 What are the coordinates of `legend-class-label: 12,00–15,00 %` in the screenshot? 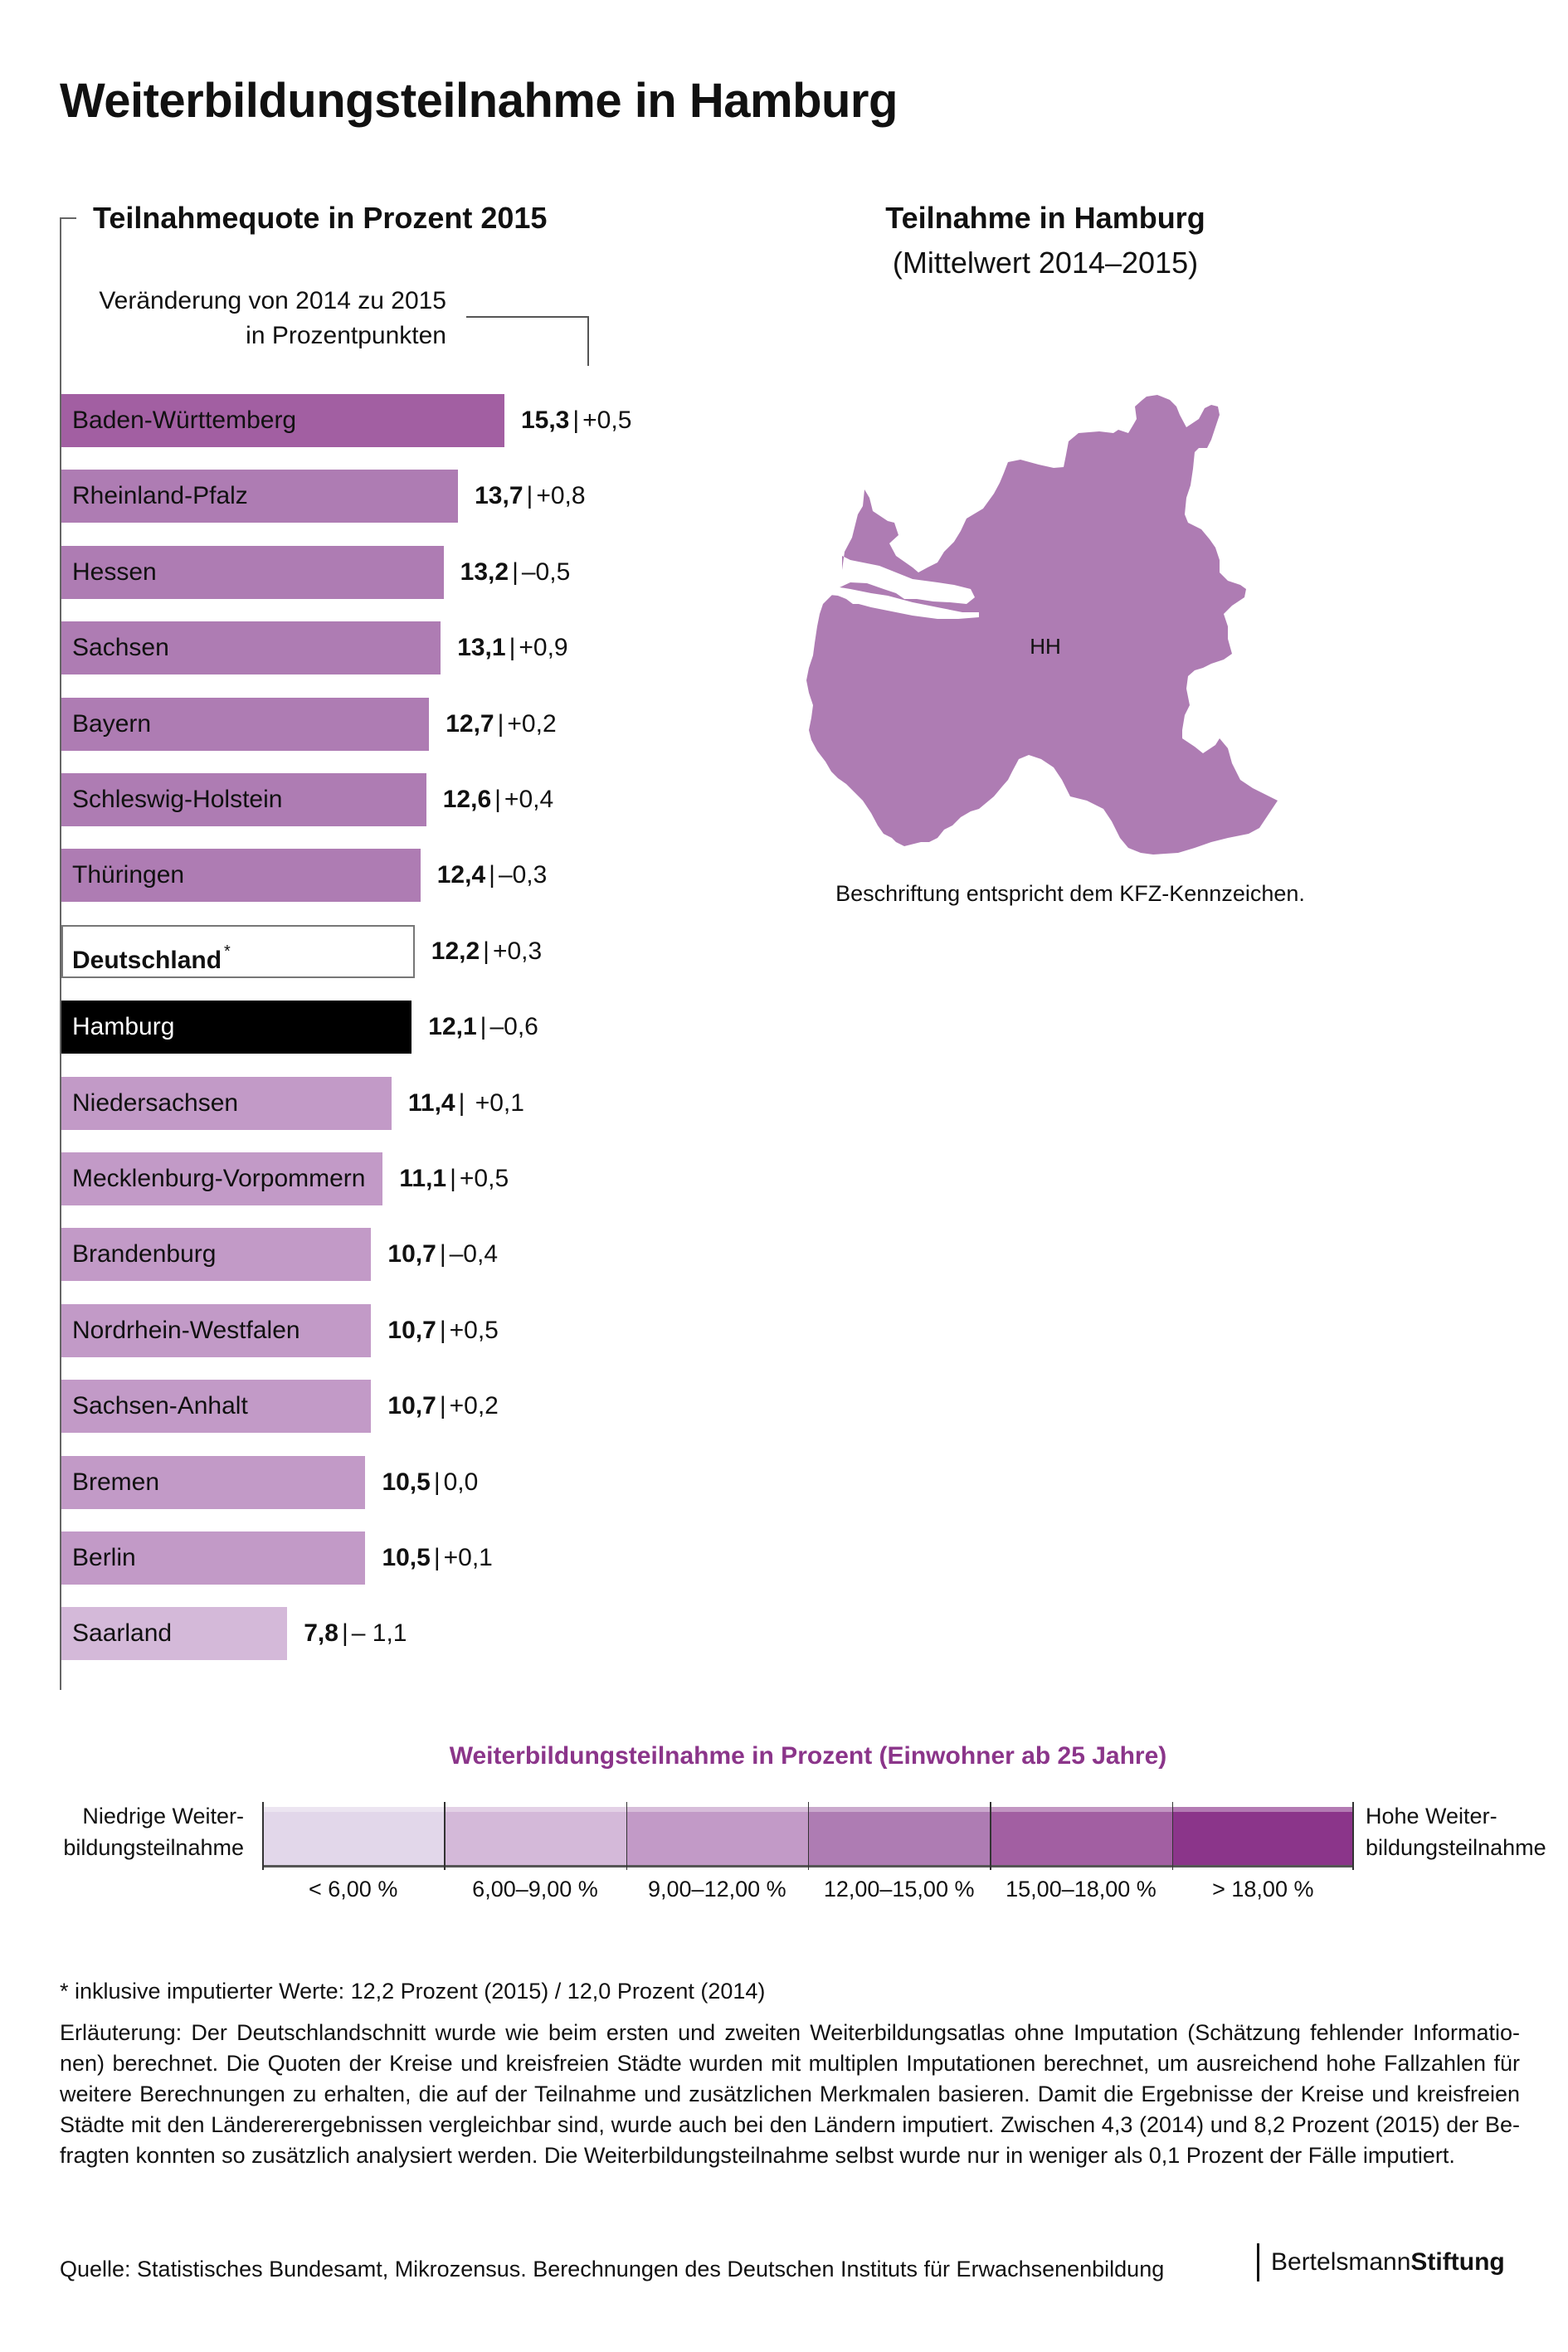 It's located at (899, 1889).